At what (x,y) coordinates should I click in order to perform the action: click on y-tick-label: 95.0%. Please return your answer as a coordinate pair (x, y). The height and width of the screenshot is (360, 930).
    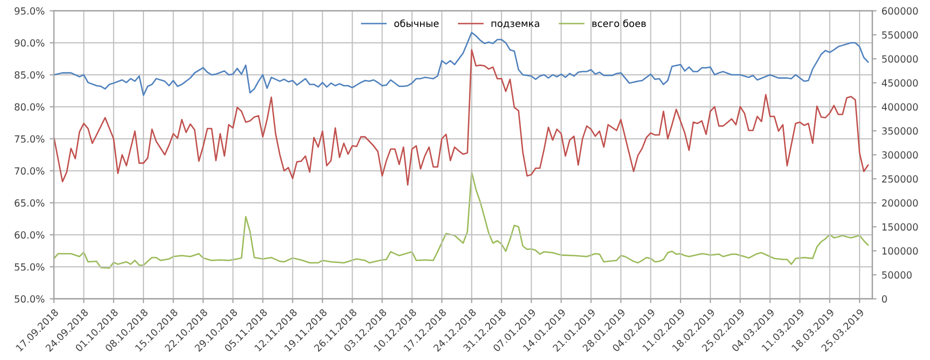
    Looking at the image, I should click on (29, 11).